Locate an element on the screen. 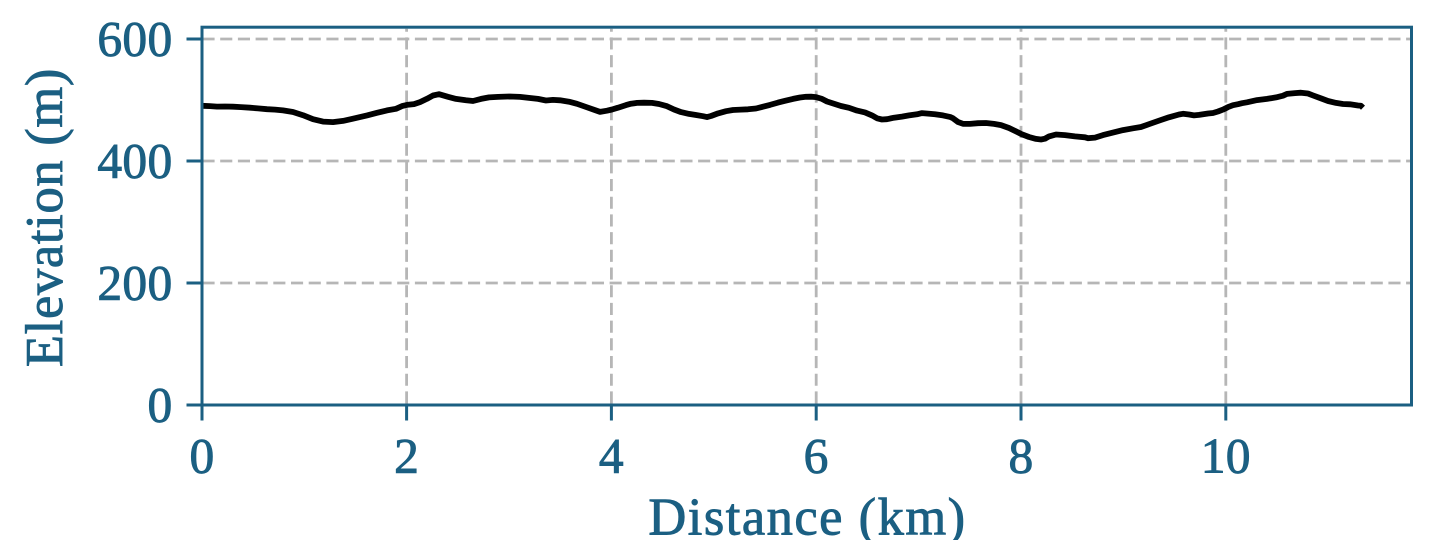 Image resolution: width=1440 pixels, height=540 pixels. svg-text: 600 is located at coordinates (134, 38).